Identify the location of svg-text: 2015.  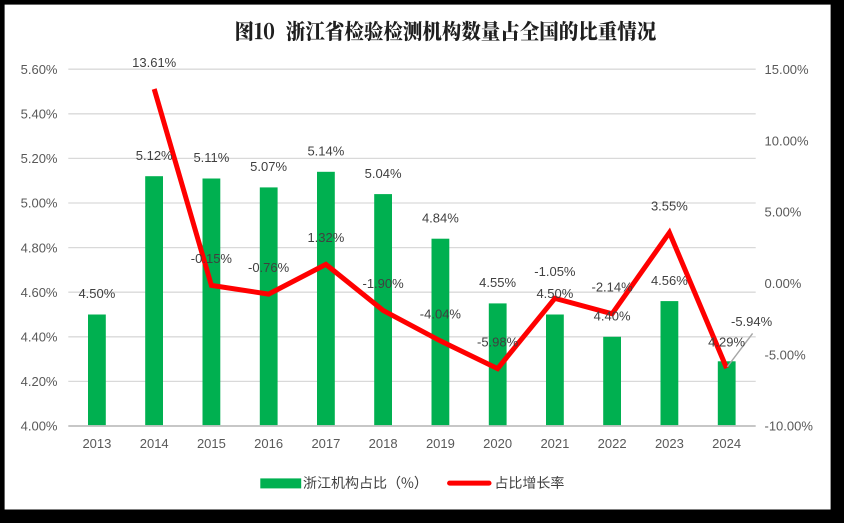
(211, 443).